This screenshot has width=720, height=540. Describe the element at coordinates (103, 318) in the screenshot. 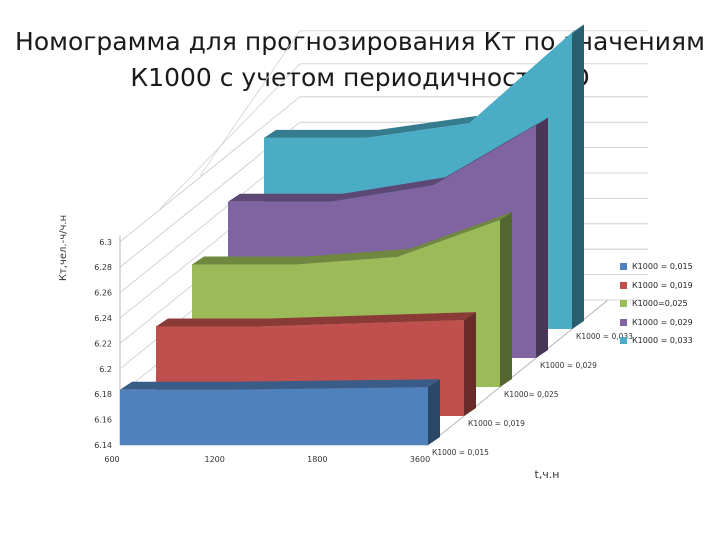

I see `y-tick-label: 6.24` at that location.